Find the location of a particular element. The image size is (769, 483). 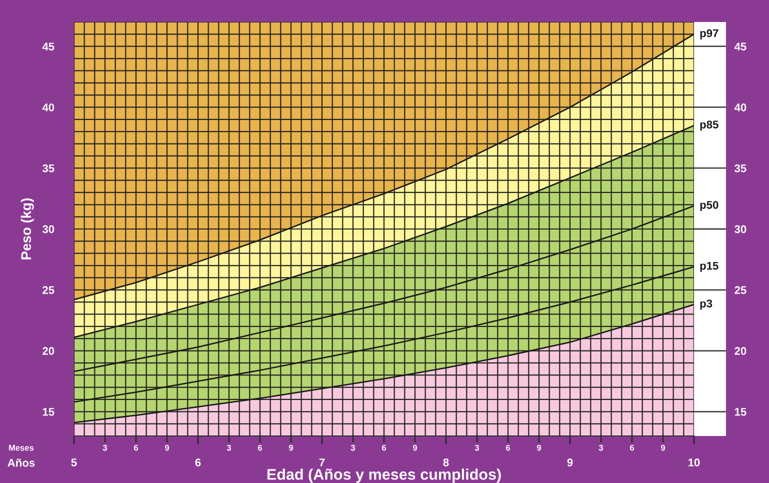

x-tick-label: 9 is located at coordinates (570, 462).